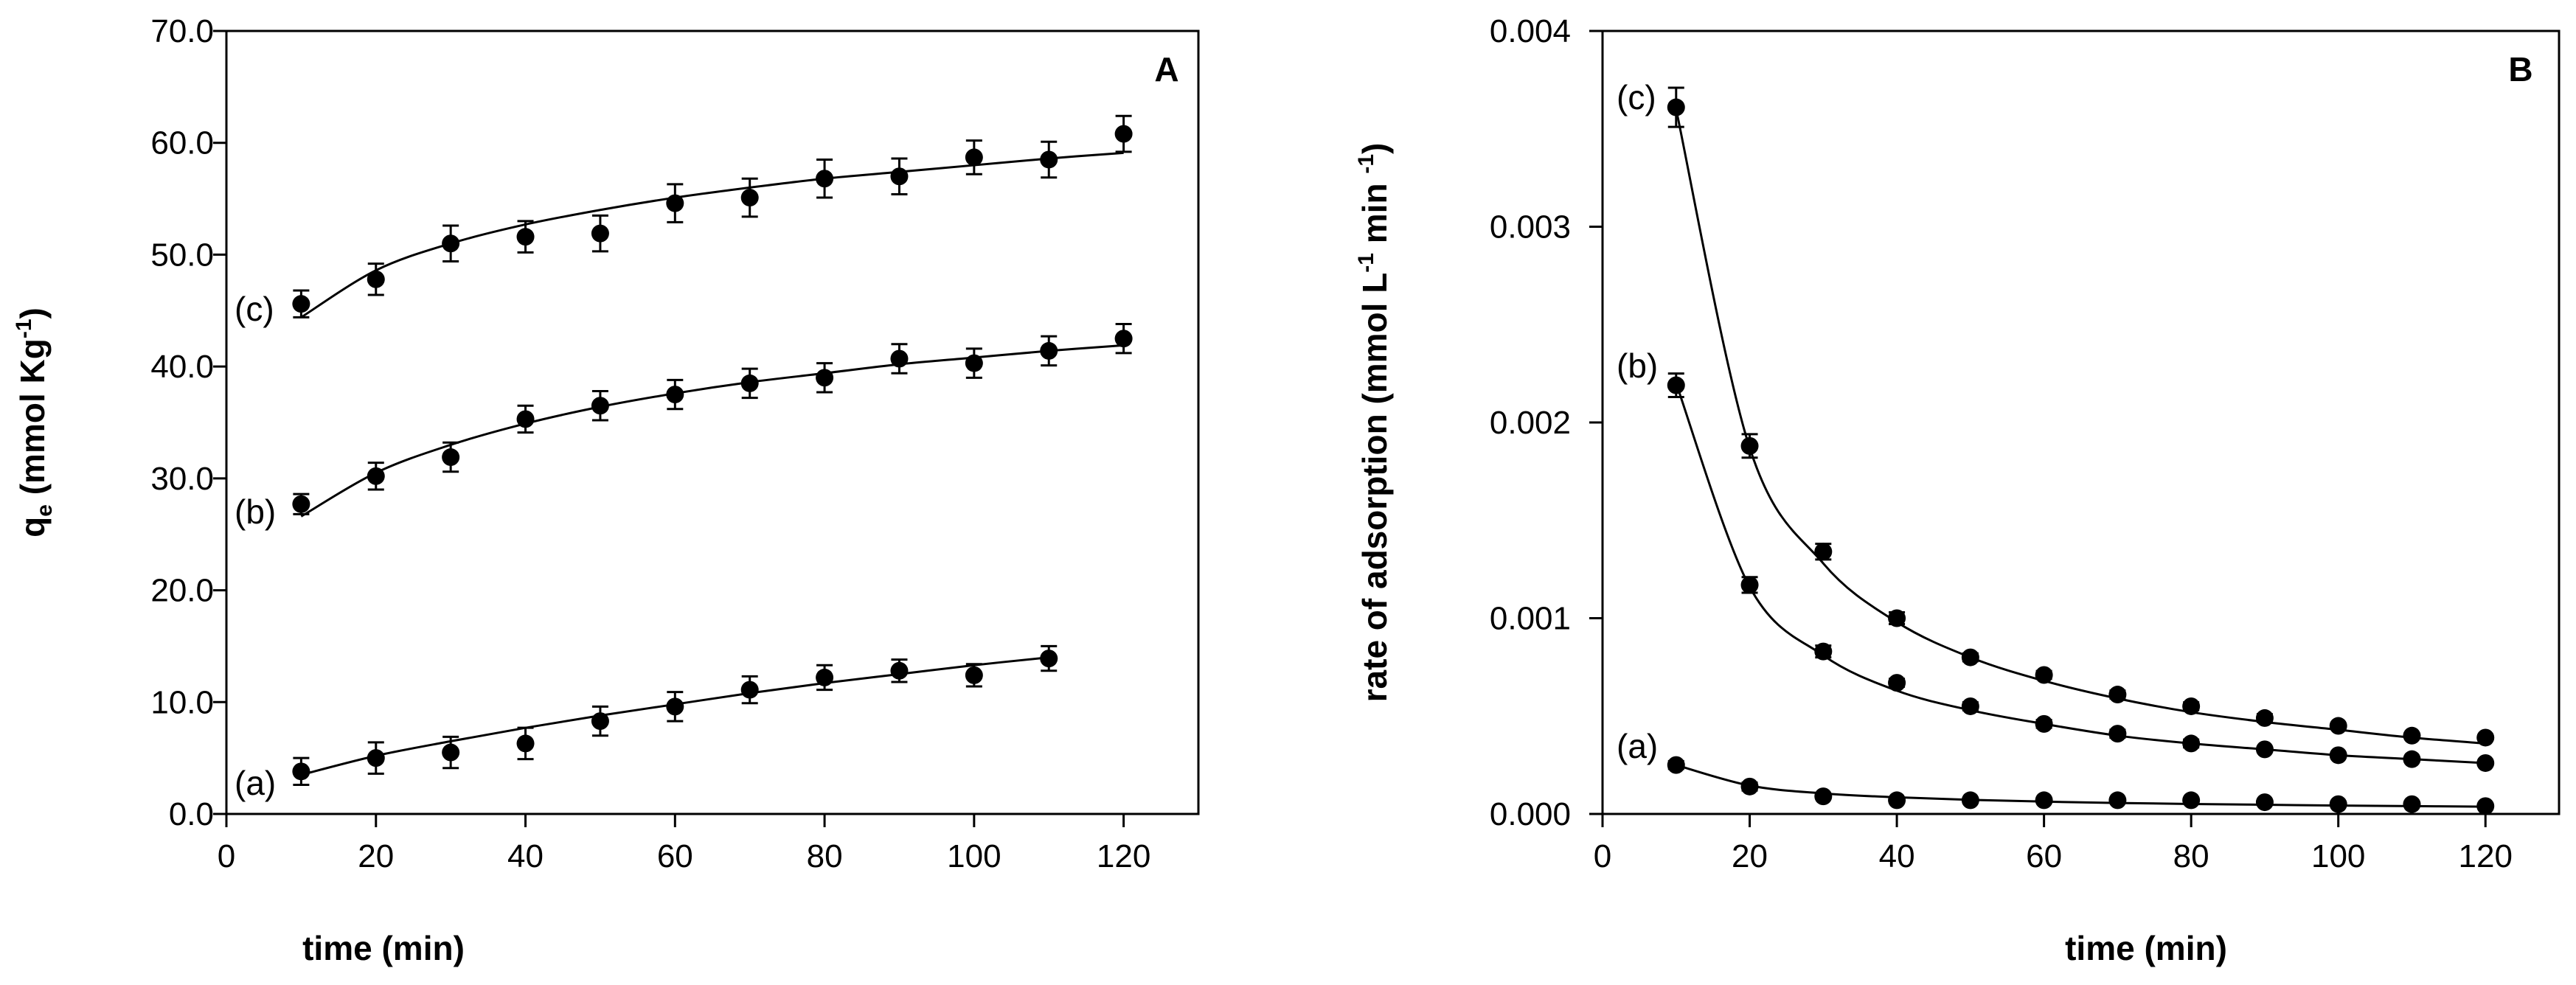 This screenshot has width=2576, height=985. I want to click on panel-a-x-tick-label: 60, so click(675, 856).